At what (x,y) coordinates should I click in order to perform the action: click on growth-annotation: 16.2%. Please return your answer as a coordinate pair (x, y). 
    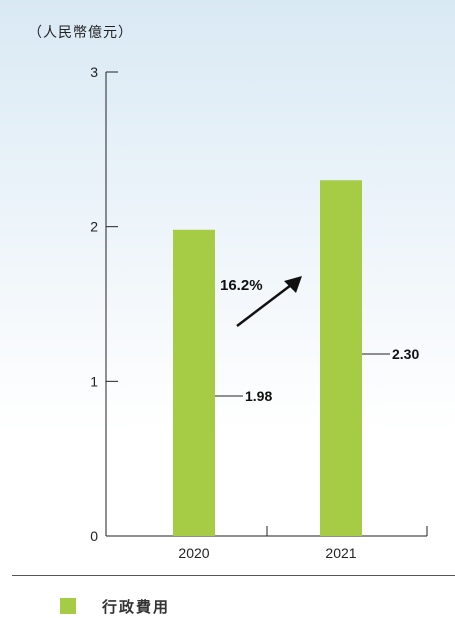
    Looking at the image, I should click on (241, 285).